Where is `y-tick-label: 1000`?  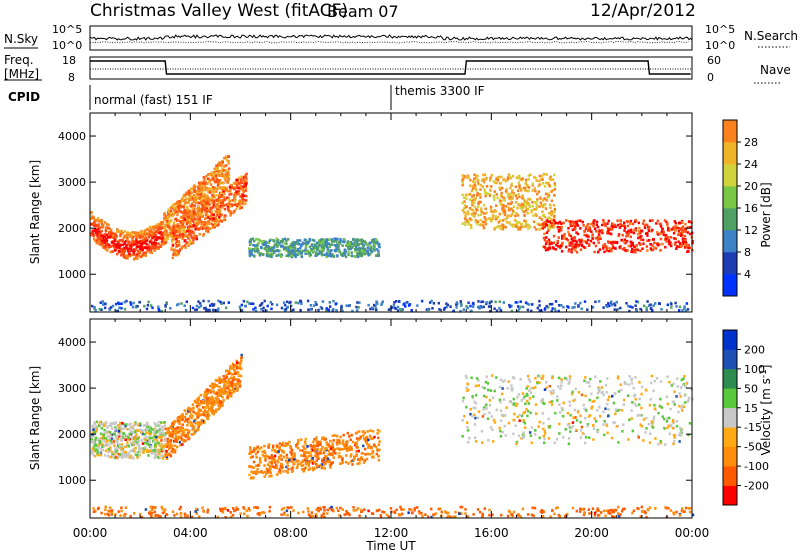
y-tick-label: 1000 is located at coordinates (72, 274).